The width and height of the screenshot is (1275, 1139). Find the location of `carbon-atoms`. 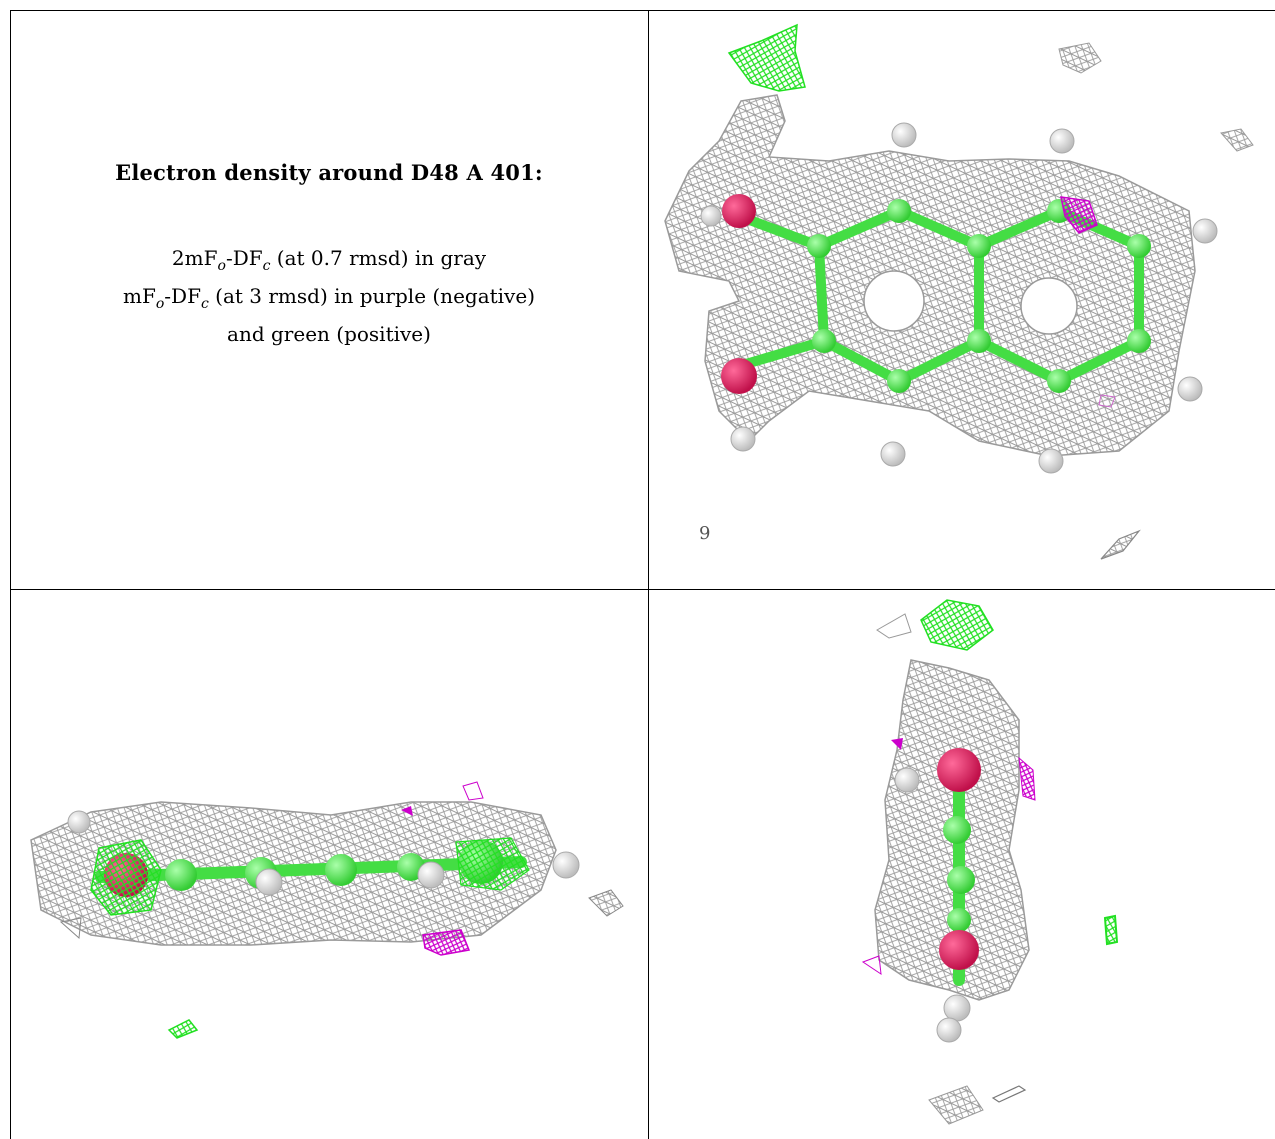

carbon-atoms is located at coordinates (959, 874).